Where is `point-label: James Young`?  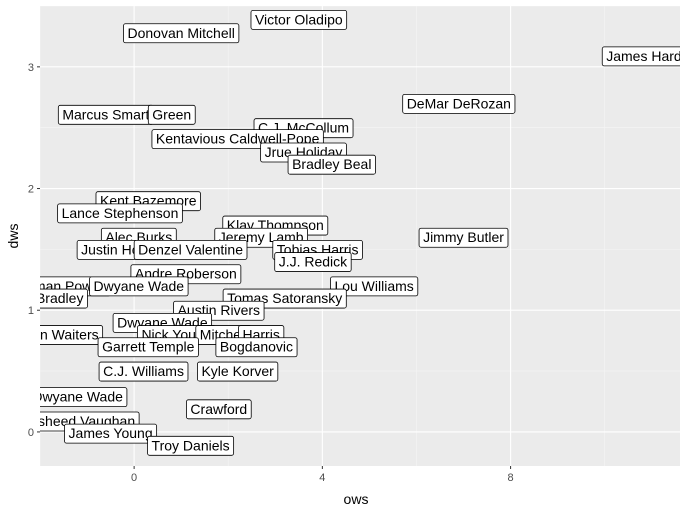
point-label: James Young is located at coordinates (111, 433).